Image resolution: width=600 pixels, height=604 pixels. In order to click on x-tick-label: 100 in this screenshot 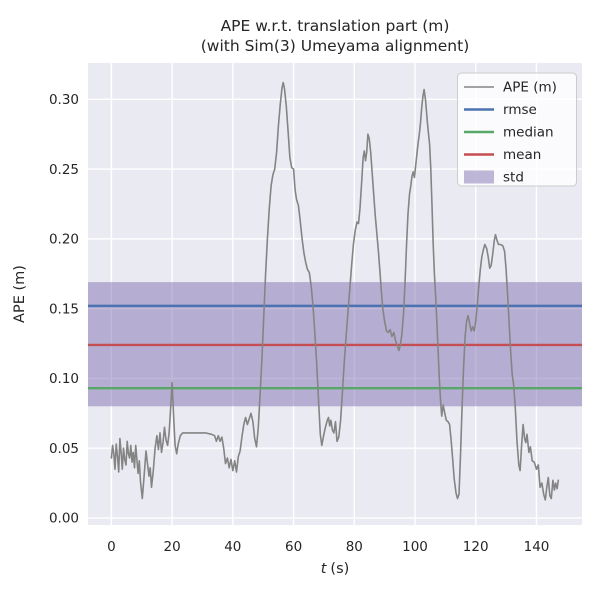, I will do `click(415, 547)`.